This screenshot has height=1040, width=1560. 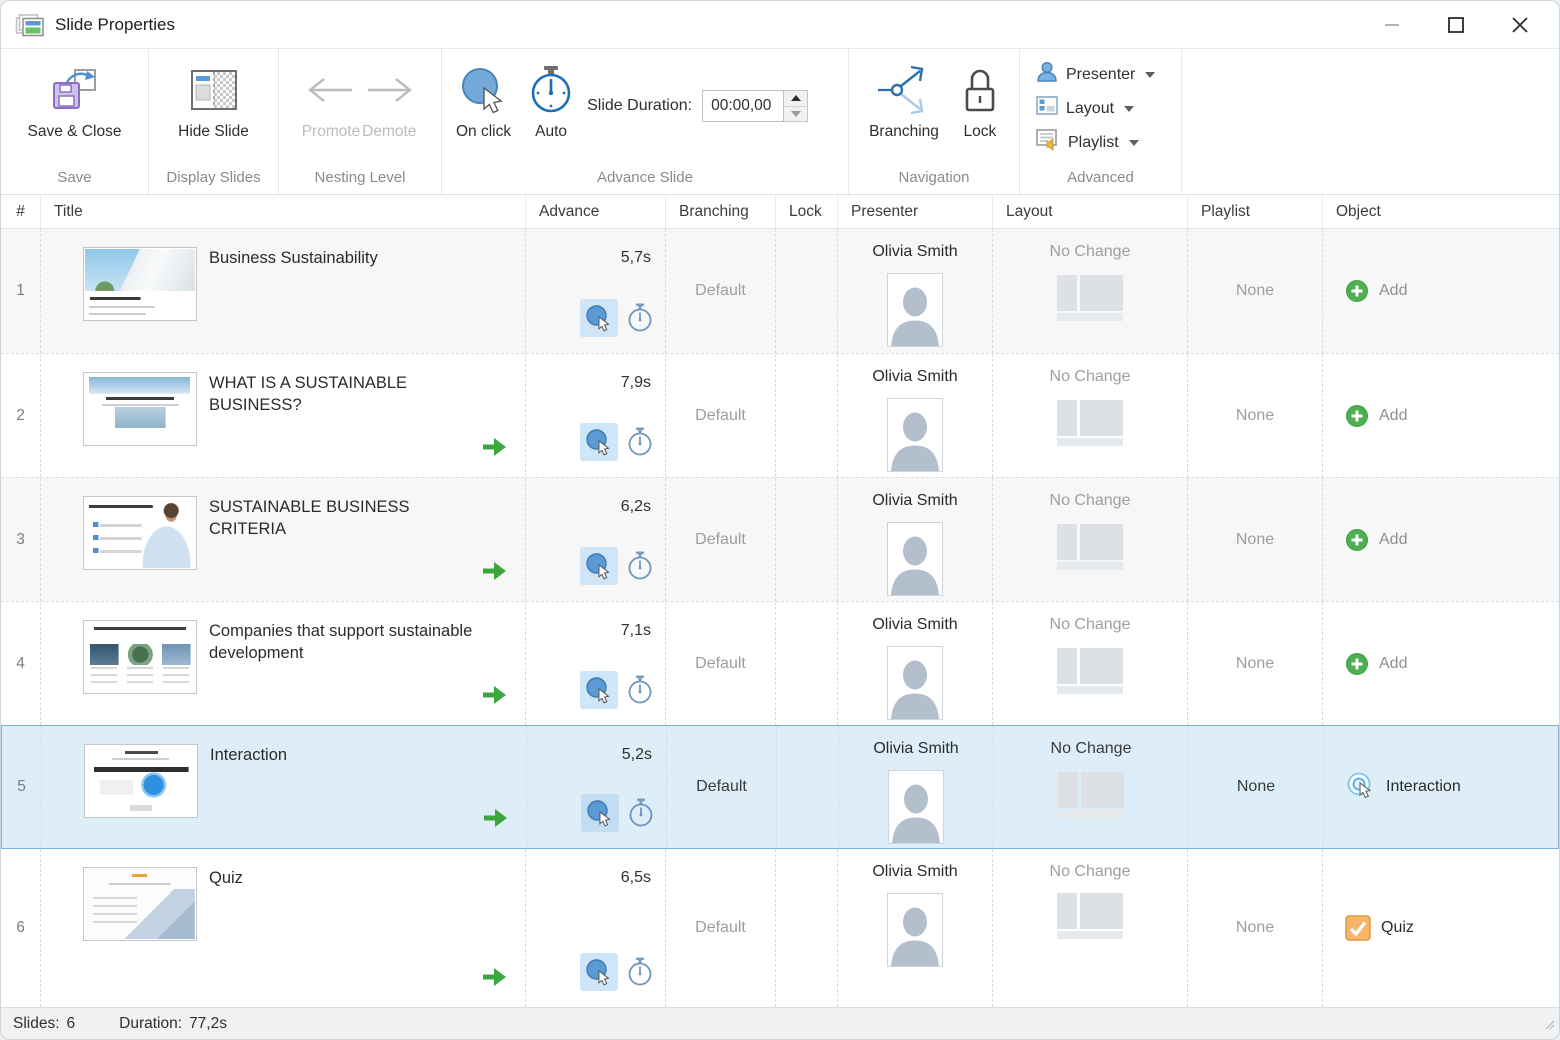 What do you see at coordinates (495, 818) in the screenshot?
I see `advance-arrow-icon` at bounding box center [495, 818].